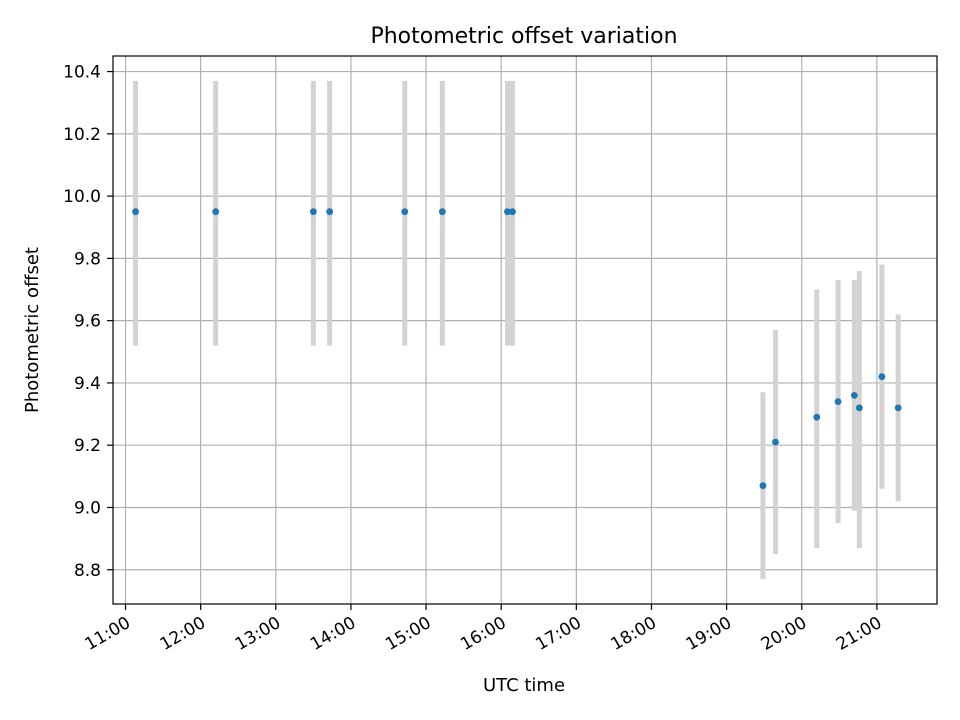 The width and height of the screenshot is (960, 720). What do you see at coordinates (859, 634) in the screenshot?
I see `x-tick-label: 21:00` at bounding box center [859, 634].